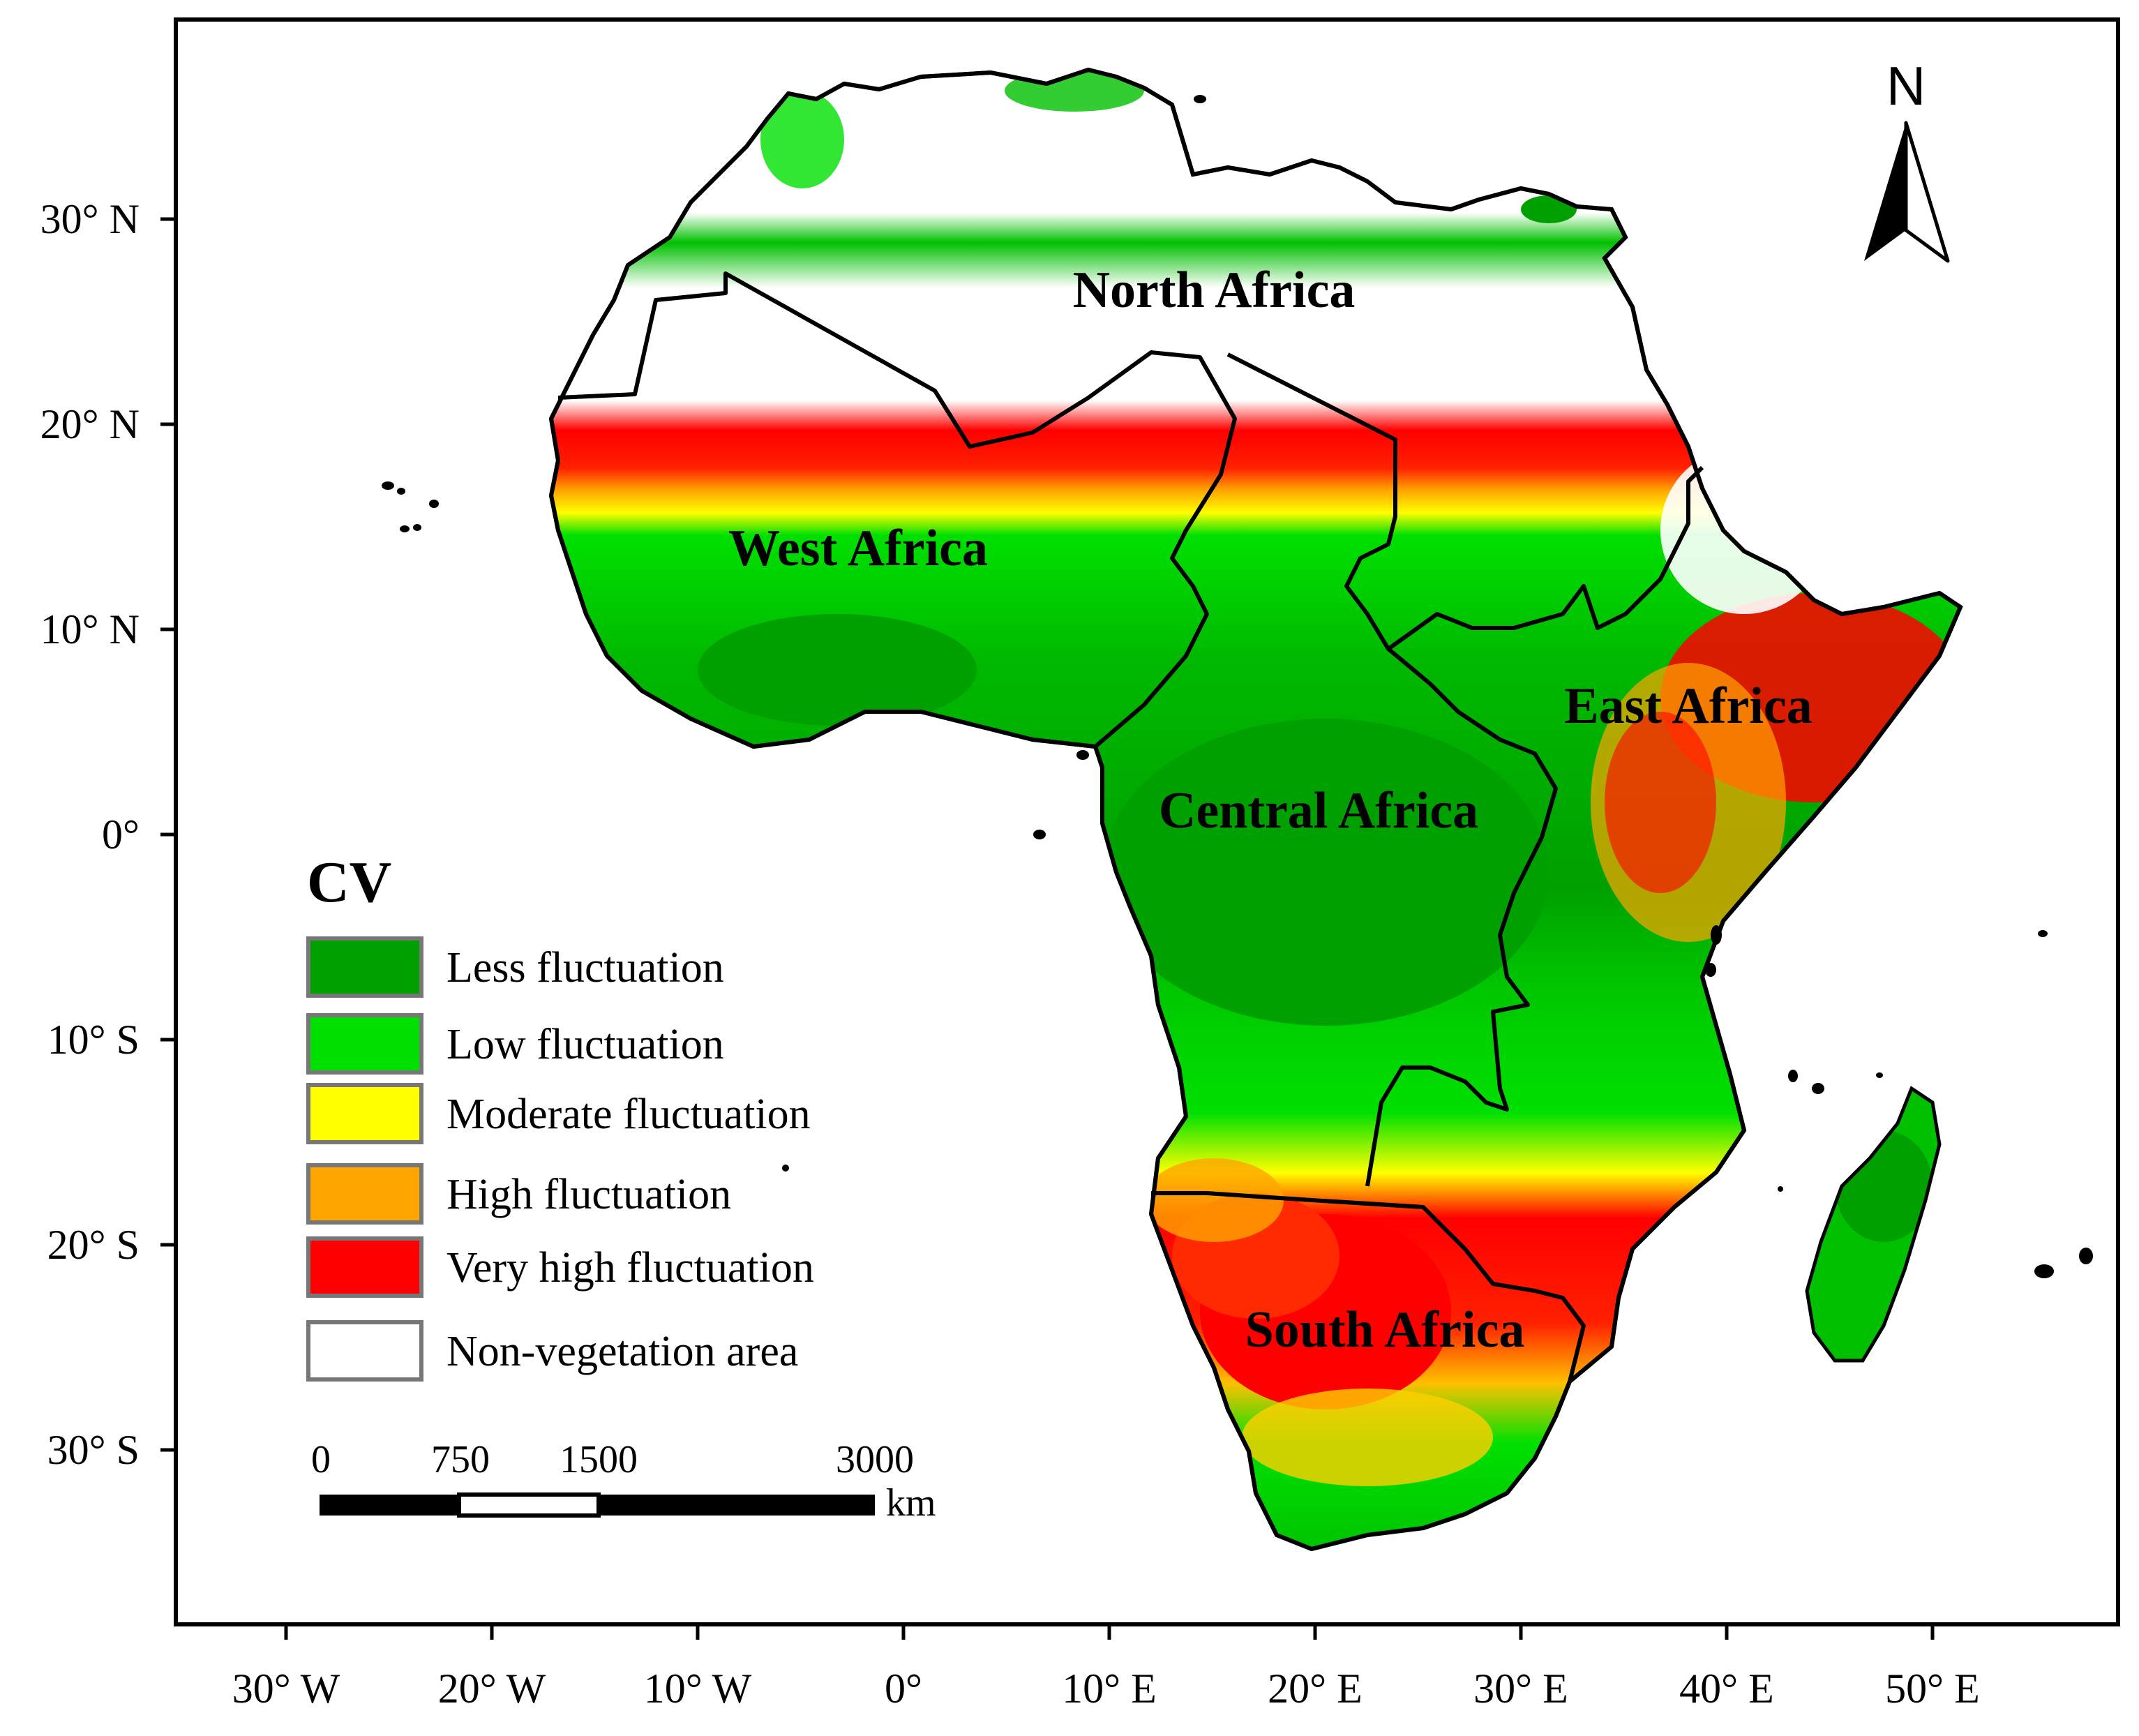 The image size is (2139, 1736). What do you see at coordinates (585, 1044) in the screenshot?
I see `legend-label: Low fluctuation` at bounding box center [585, 1044].